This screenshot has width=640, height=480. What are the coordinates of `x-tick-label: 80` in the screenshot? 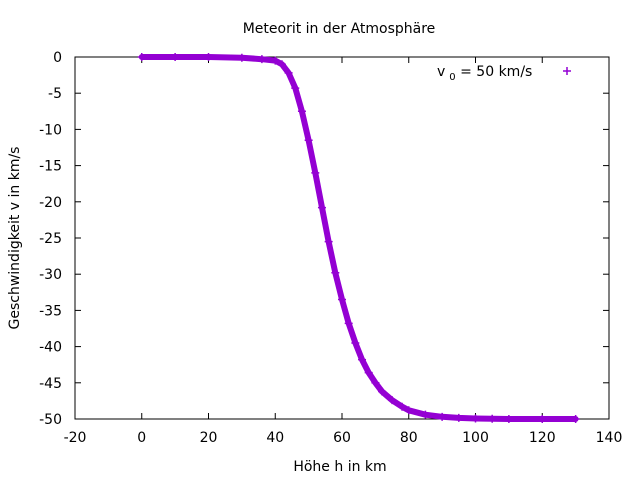 It's located at (409, 438).